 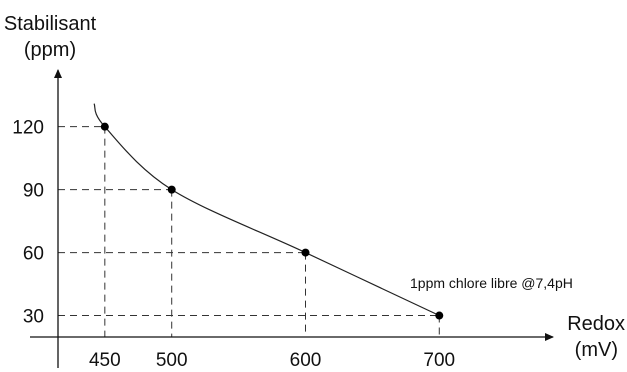 What do you see at coordinates (28, 223) in the screenshot?
I see `y-tick-labels: 120 90 60 30` at bounding box center [28, 223].